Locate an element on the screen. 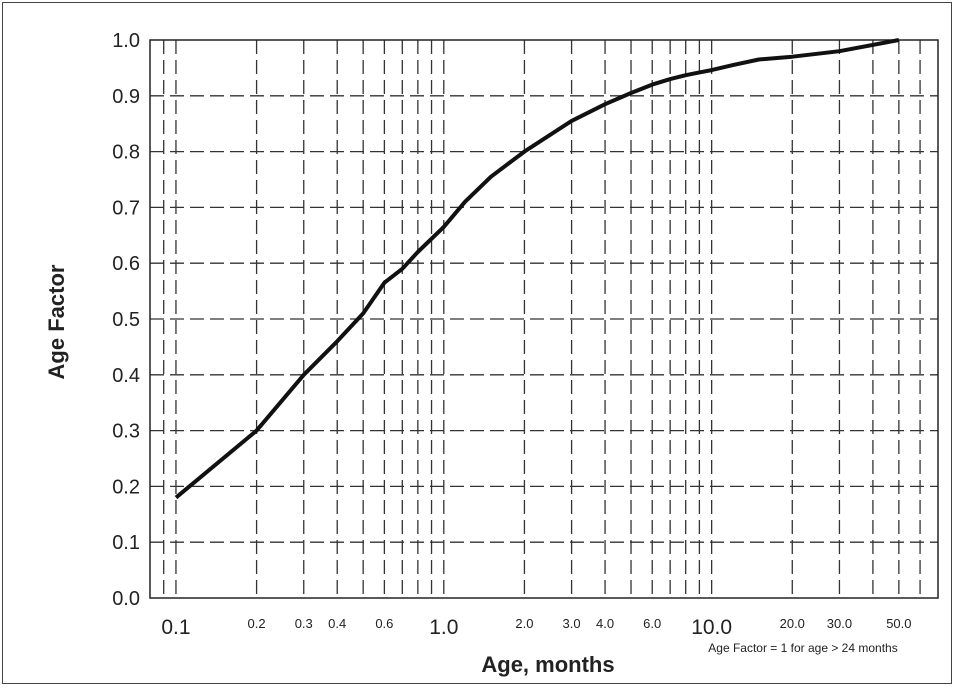 The height and width of the screenshot is (688, 956). annotation-note: Age Factor = 1 for age > 24 months is located at coordinates (802, 648).